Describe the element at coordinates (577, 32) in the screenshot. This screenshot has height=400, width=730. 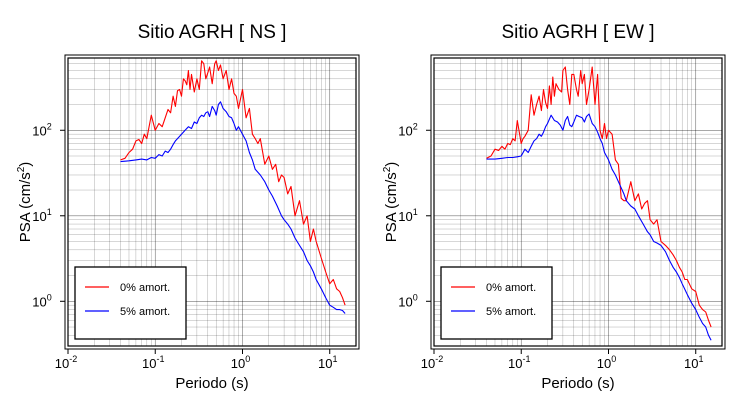
I see `chart-title: Sitio AGRH [ EW ]` at that location.